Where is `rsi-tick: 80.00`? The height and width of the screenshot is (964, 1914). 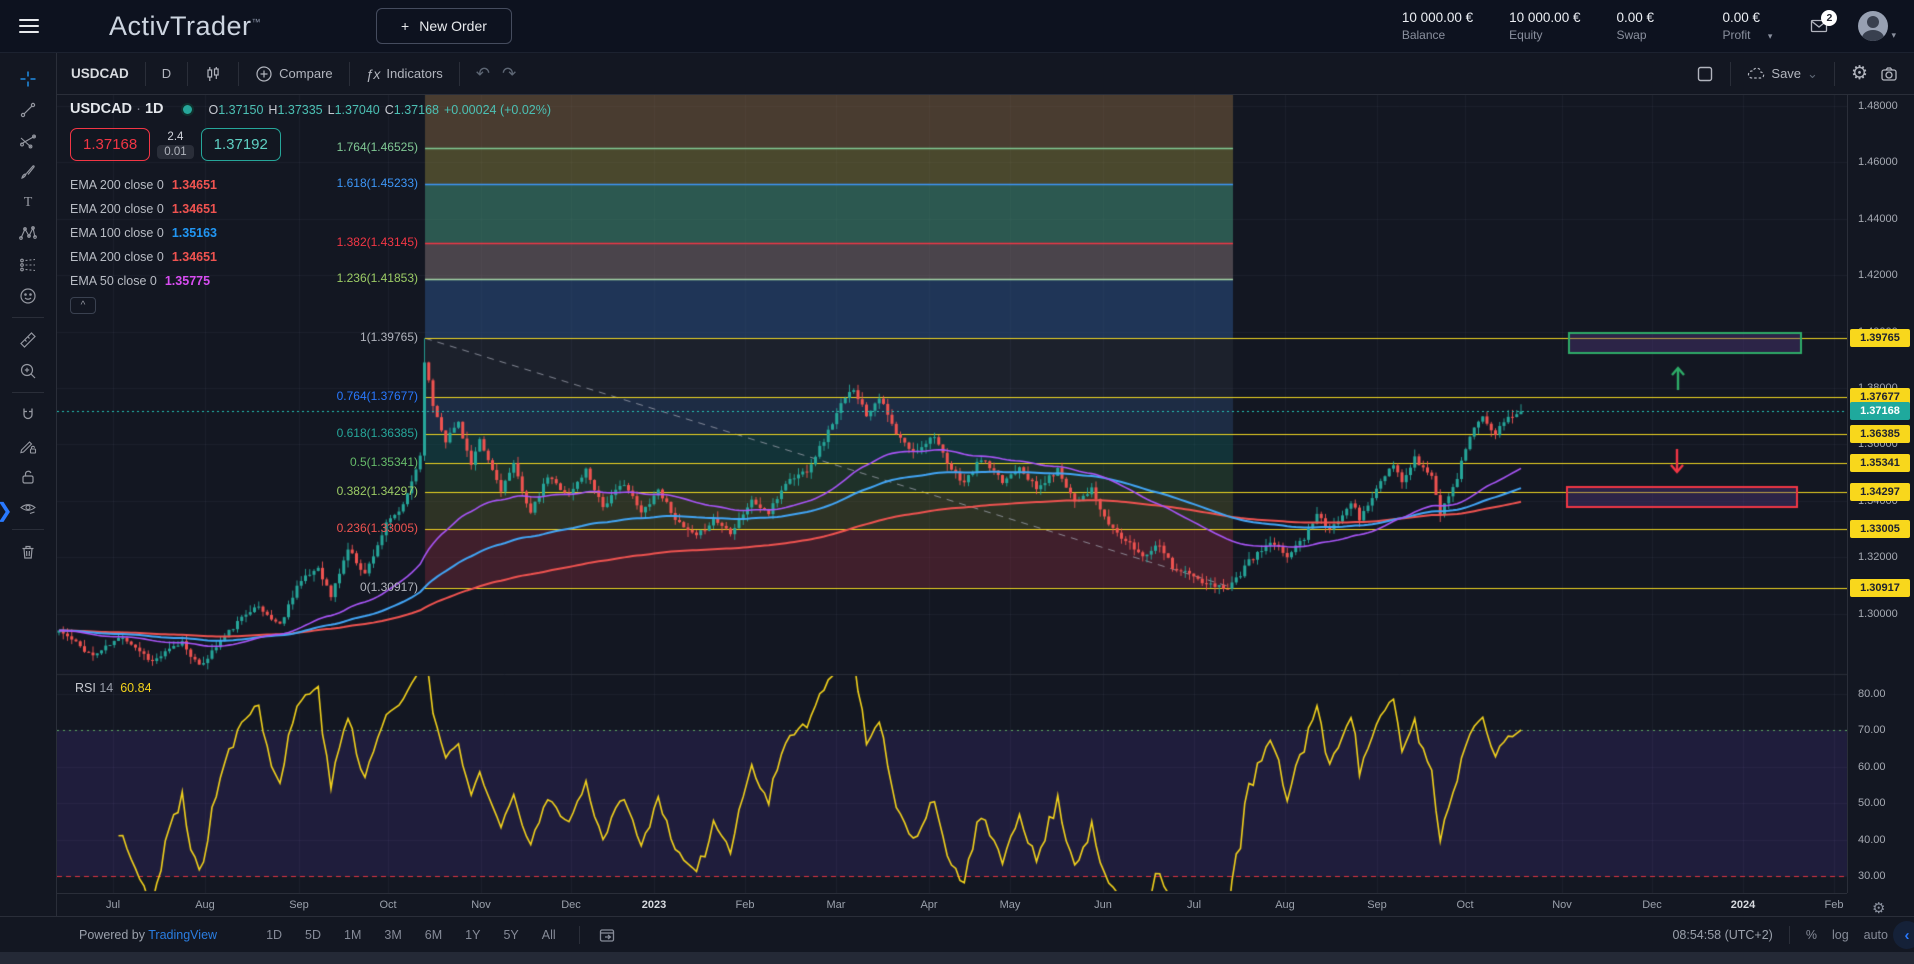
rsi-tick: 80.00 is located at coordinates (1872, 694).